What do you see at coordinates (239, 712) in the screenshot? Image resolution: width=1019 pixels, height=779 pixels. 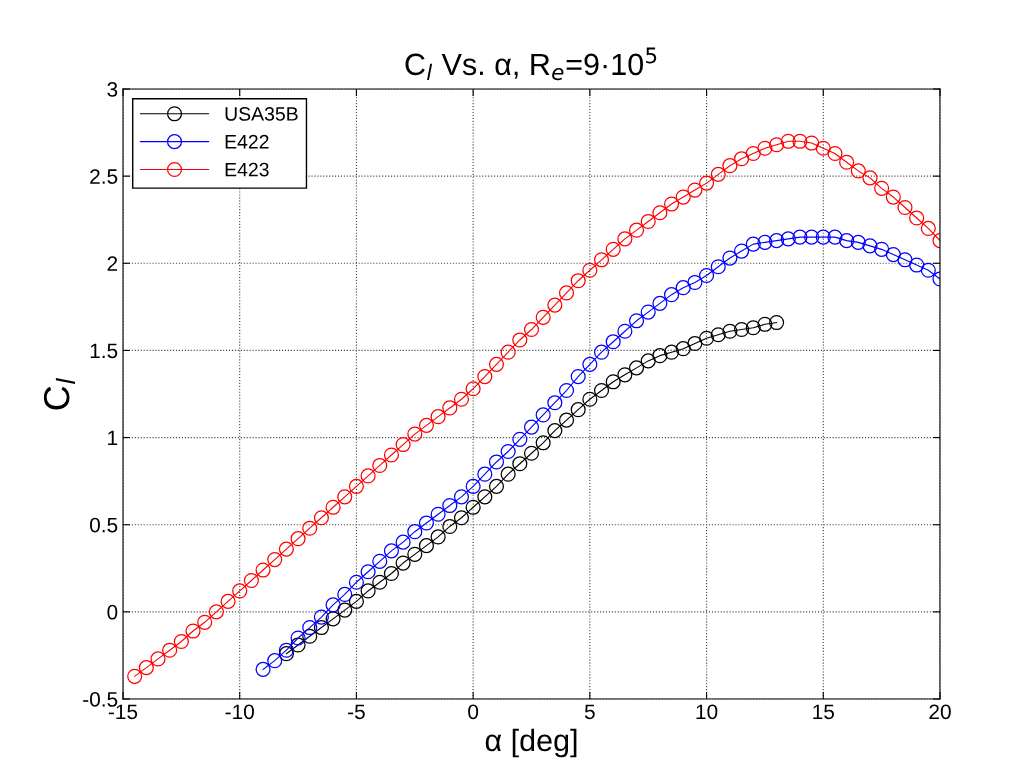 I see `x-tick-label: -10` at bounding box center [239, 712].